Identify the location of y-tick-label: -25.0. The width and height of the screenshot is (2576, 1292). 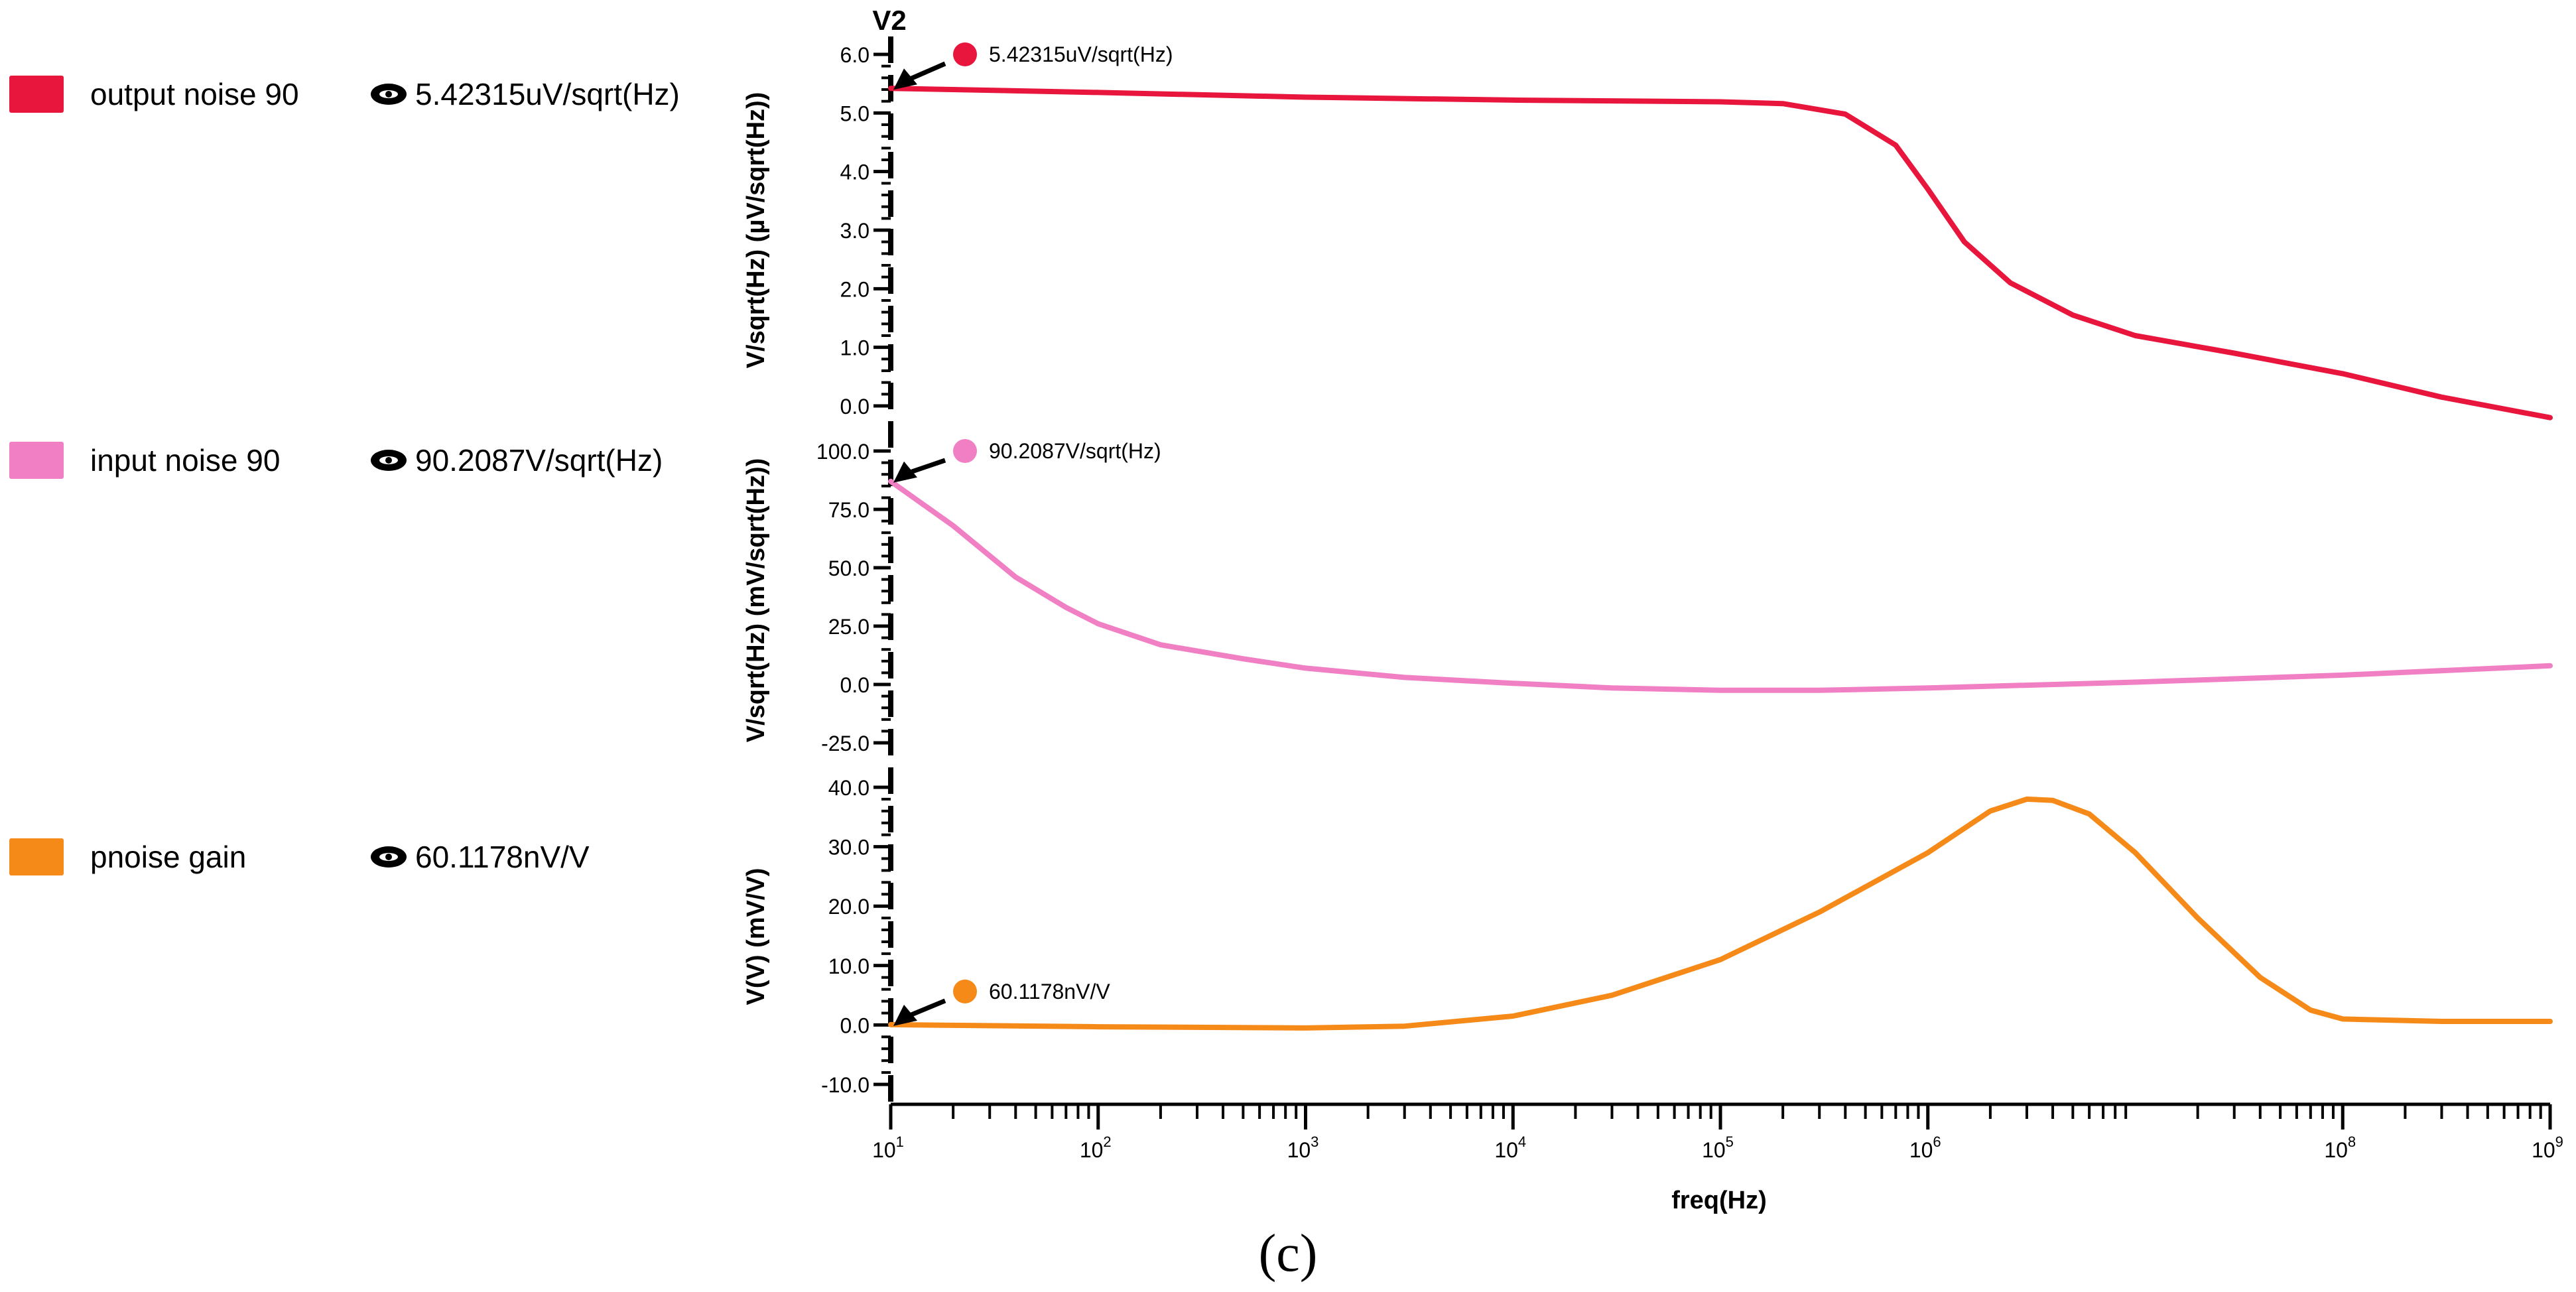
(845, 744).